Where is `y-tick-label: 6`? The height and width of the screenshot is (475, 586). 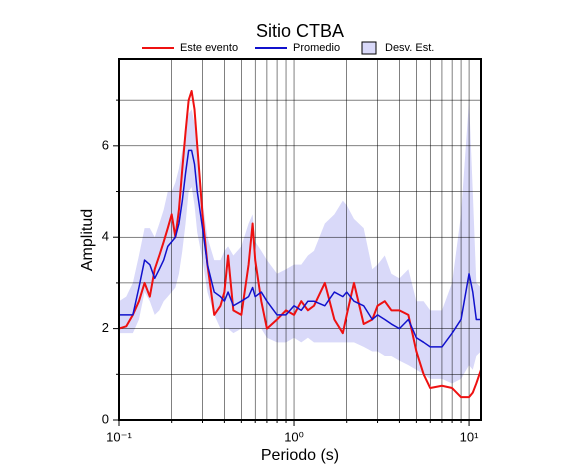 y-tick-label: 6 is located at coordinates (105, 144).